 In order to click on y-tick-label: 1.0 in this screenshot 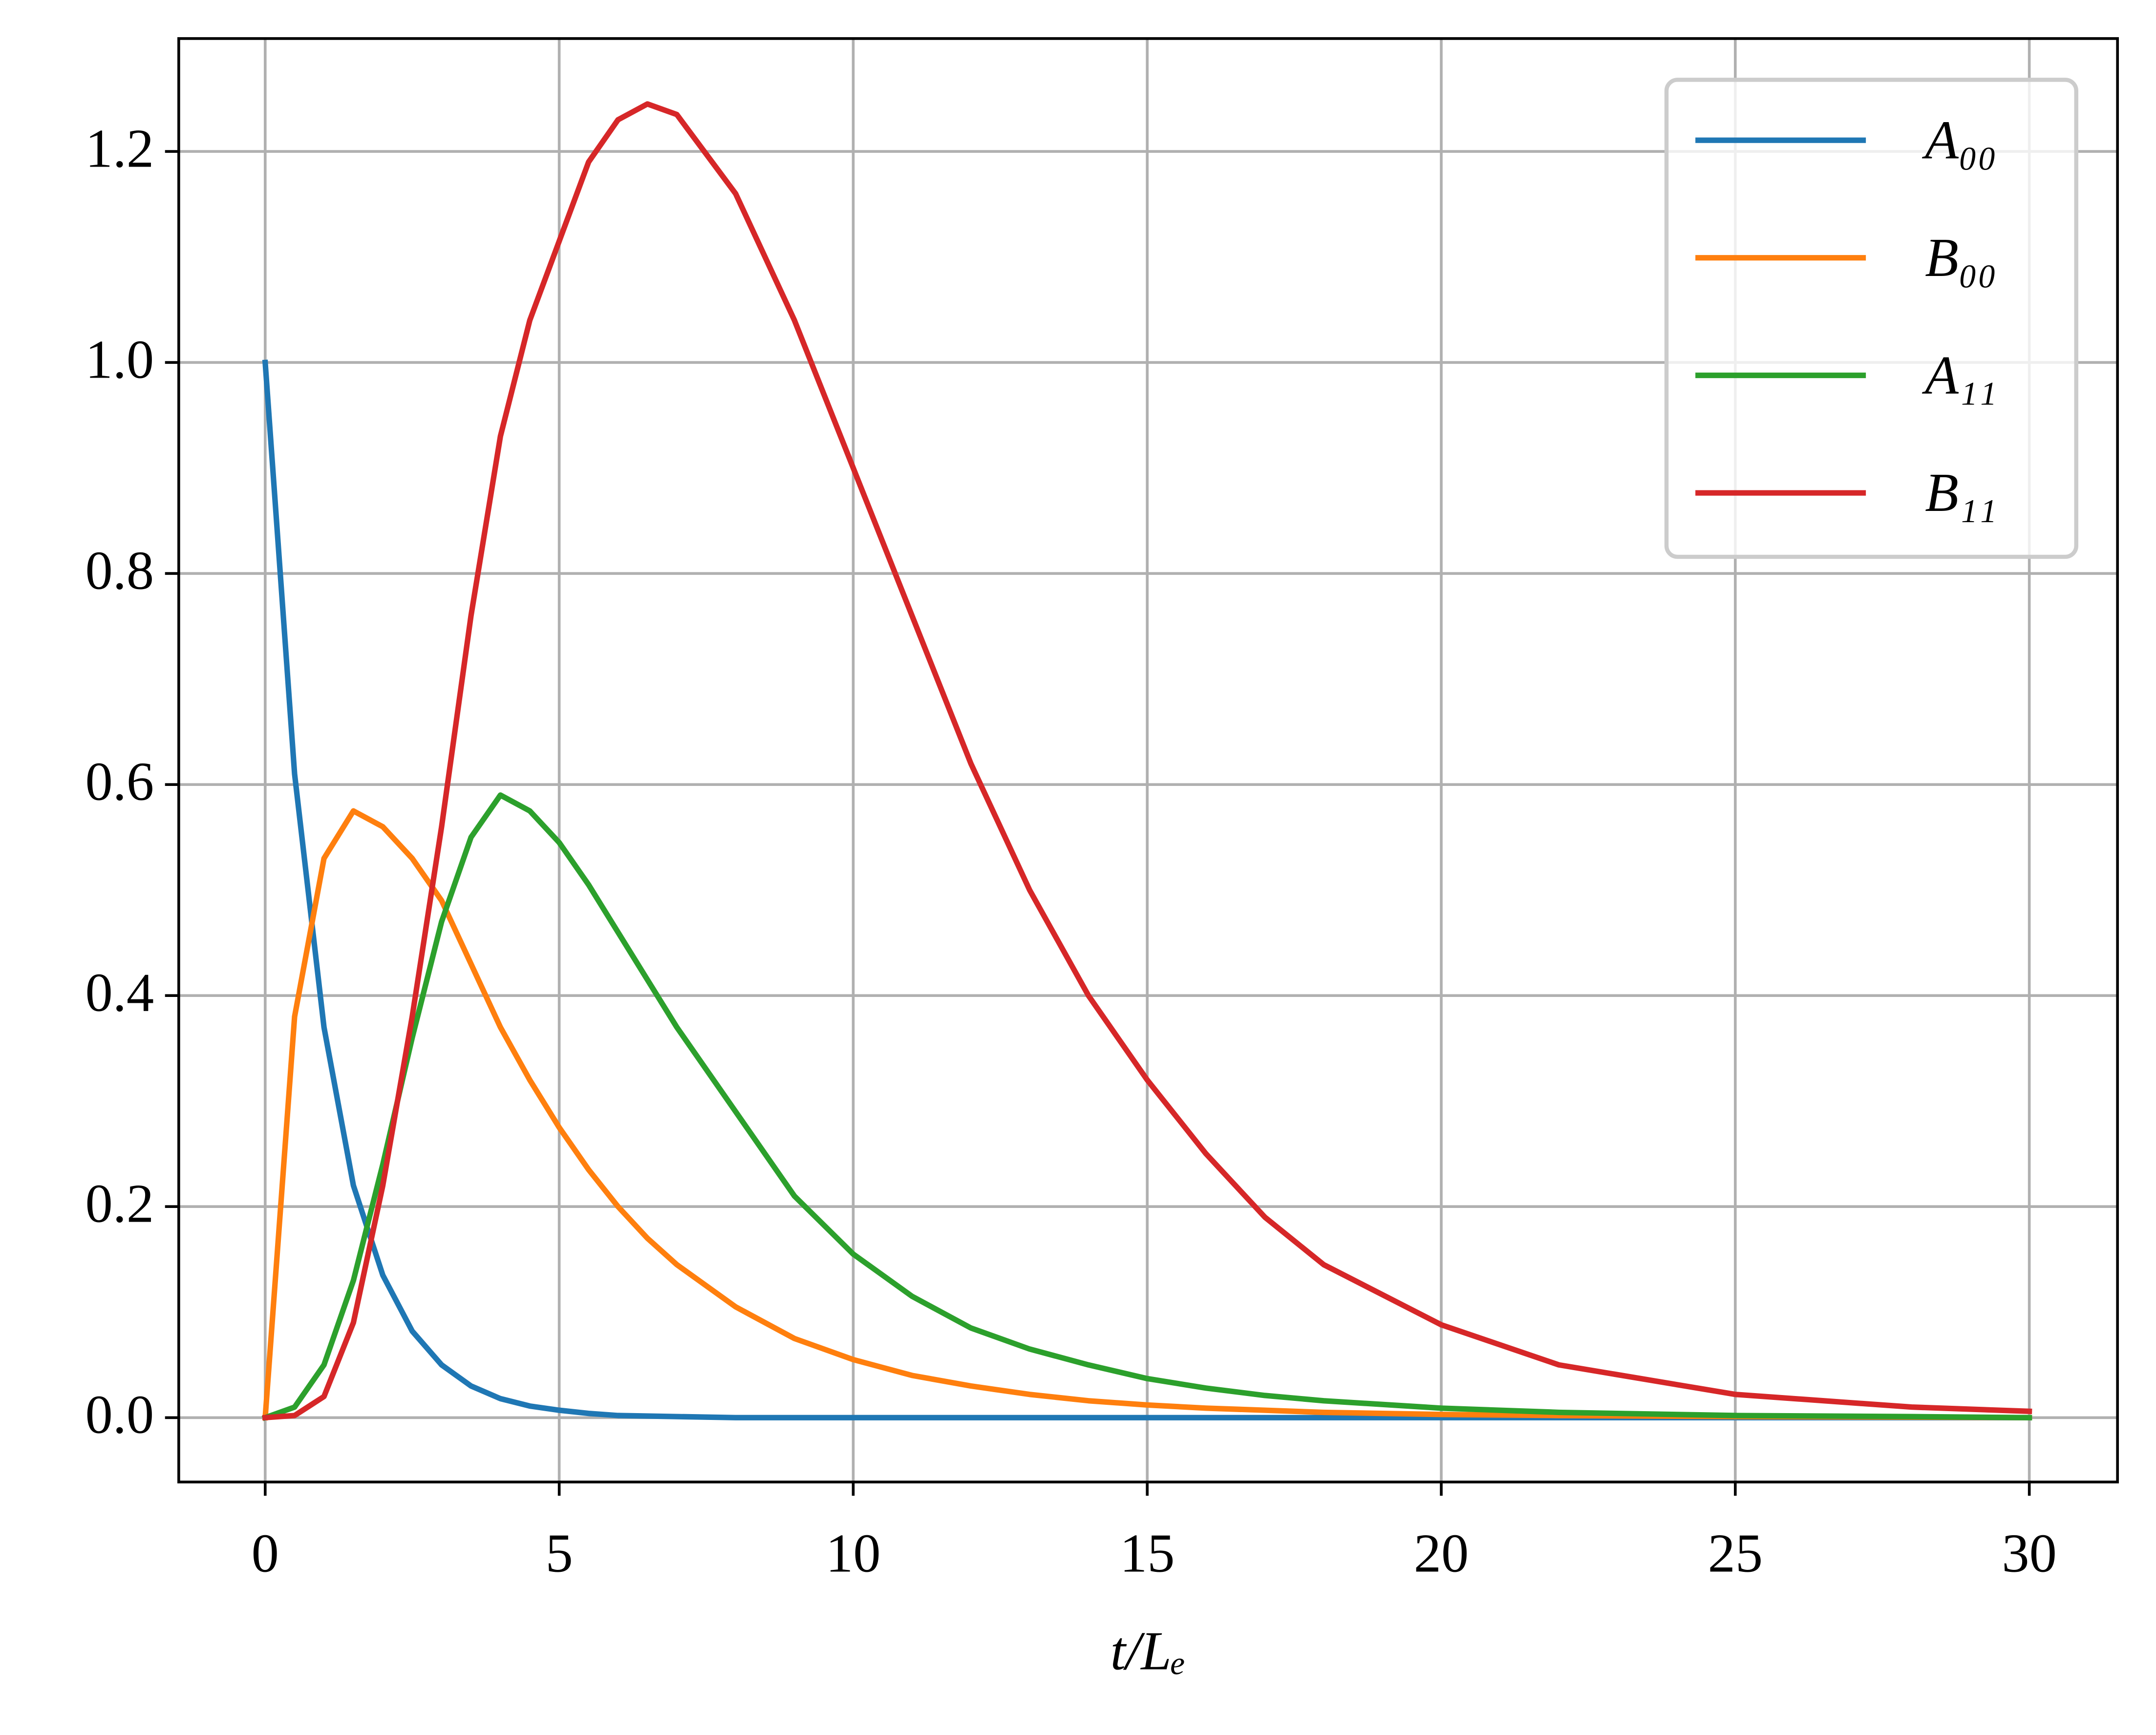, I will do `click(119, 360)`.